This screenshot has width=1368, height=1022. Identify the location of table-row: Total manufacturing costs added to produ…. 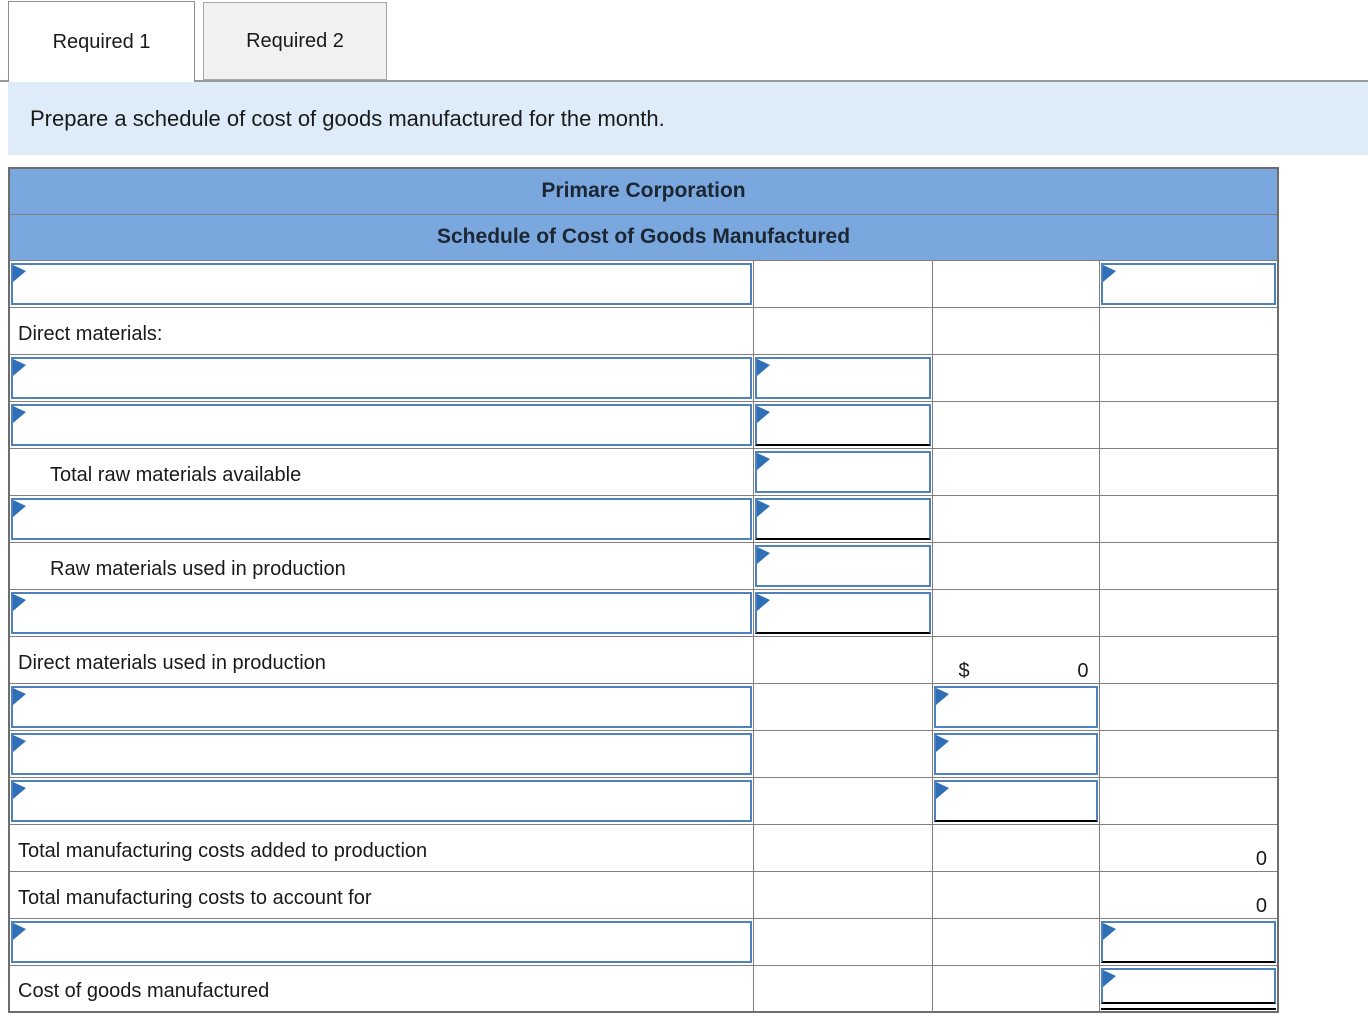
(643, 847).